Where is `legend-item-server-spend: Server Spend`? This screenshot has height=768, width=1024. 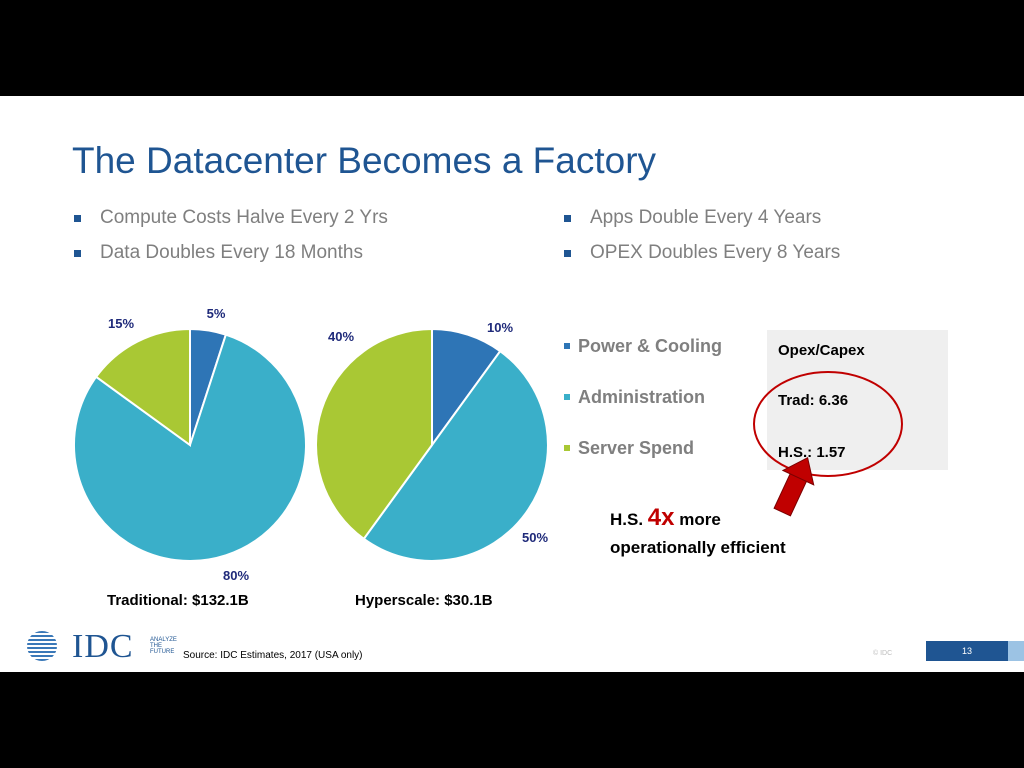 legend-item-server-spend: Server Spend is located at coordinates (643, 461).